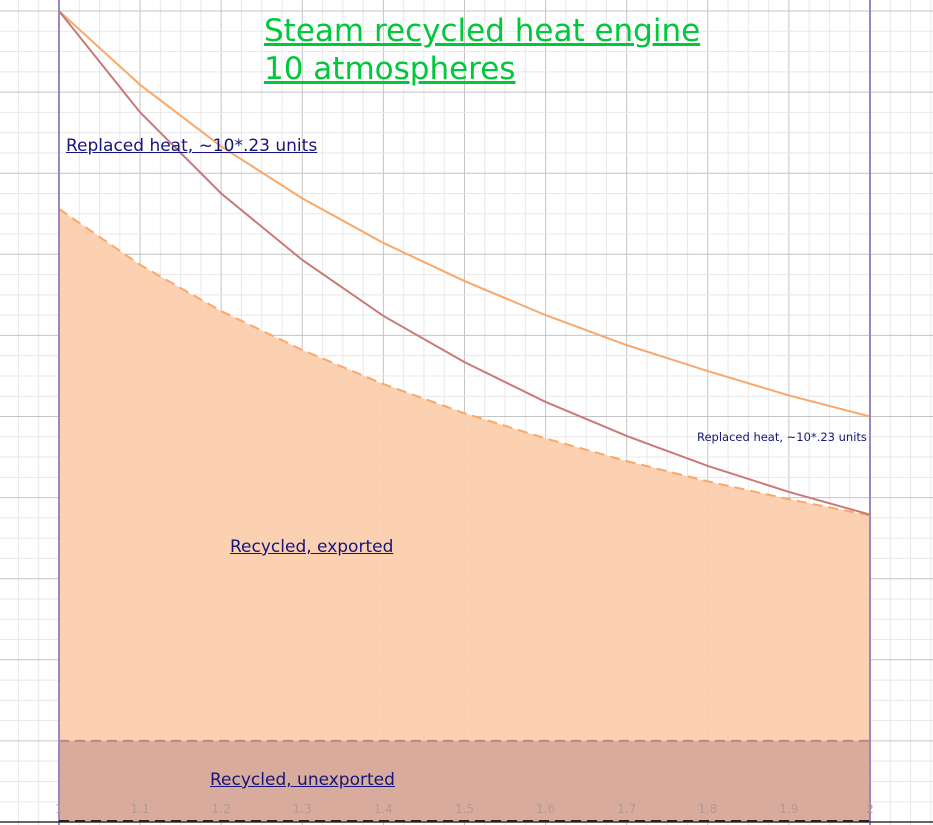 The height and width of the screenshot is (825, 933). What do you see at coordinates (870, 809) in the screenshot?
I see `x-tick-label: 2` at bounding box center [870, 809].